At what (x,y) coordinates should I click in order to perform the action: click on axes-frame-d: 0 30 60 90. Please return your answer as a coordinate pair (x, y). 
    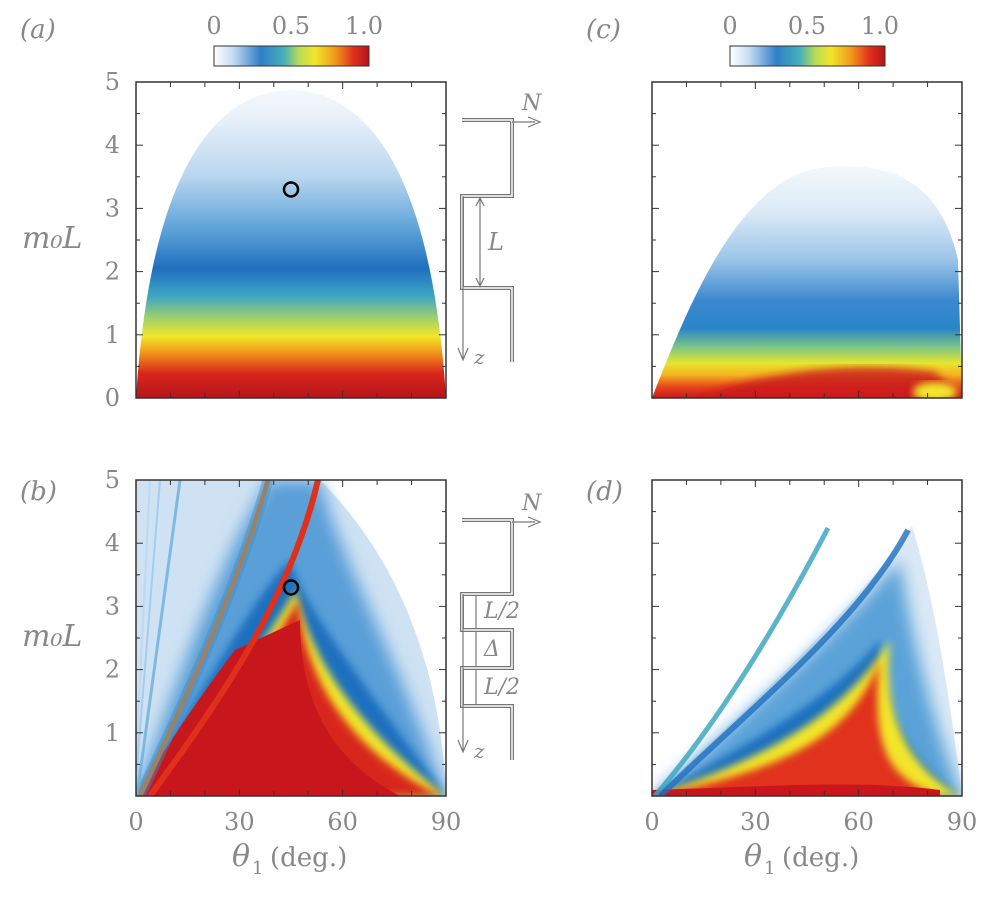
    Looking at the image, I should click on (811, 657).